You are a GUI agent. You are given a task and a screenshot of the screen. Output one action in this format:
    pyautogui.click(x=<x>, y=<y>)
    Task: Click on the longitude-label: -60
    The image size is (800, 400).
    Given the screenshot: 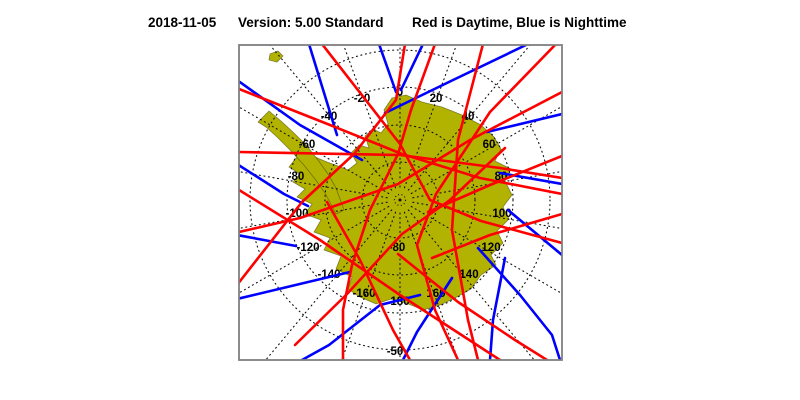 What is the action you would take?
    pyautogui.click(x=307, y=145)
    